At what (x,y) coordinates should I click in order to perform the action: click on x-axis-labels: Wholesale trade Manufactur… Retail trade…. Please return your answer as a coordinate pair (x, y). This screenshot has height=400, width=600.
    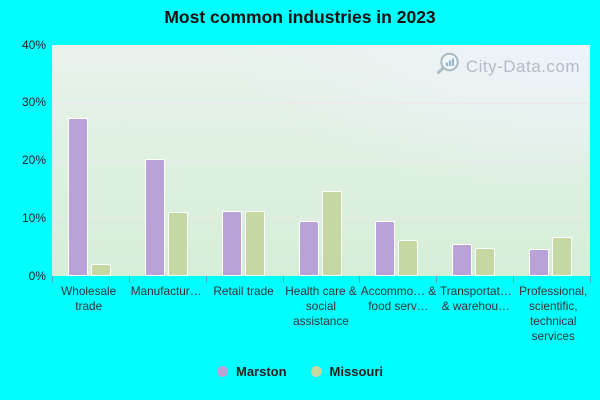
    Looking at the image, I should click on (321, 314).